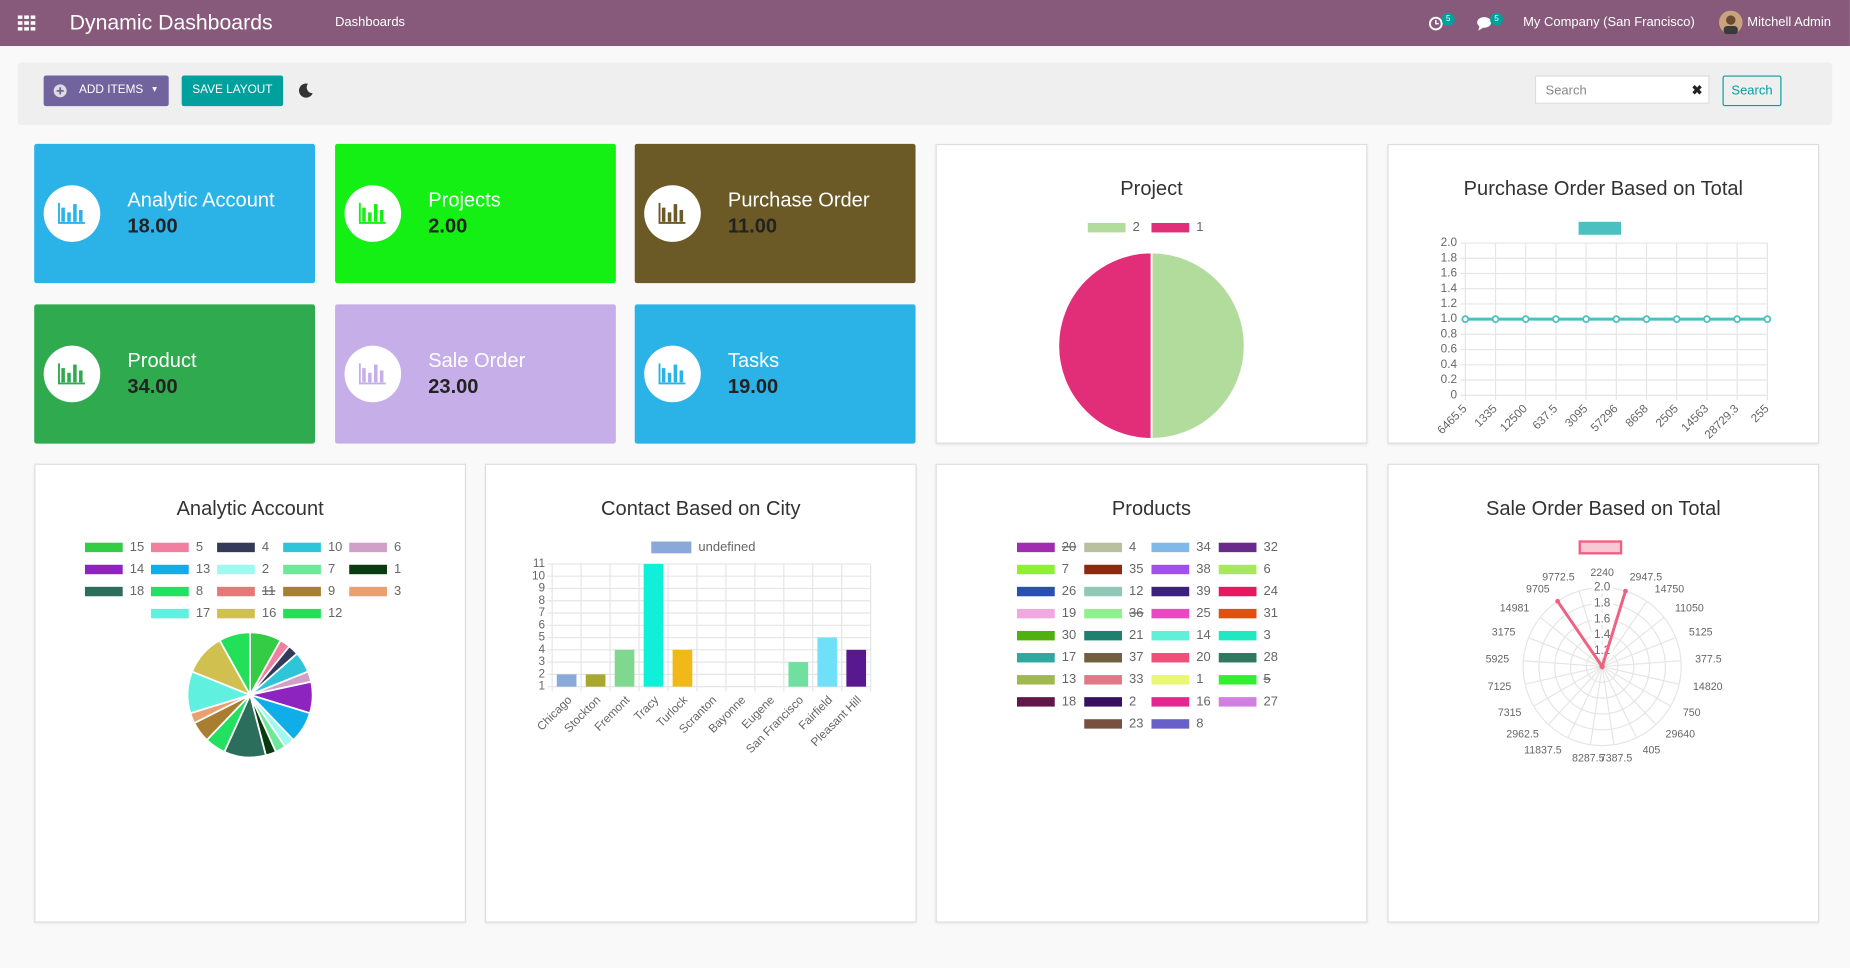 The image size is (1850, 968). I want to click on company-switcher: My Company (San Francisco), so click(1609, 22).